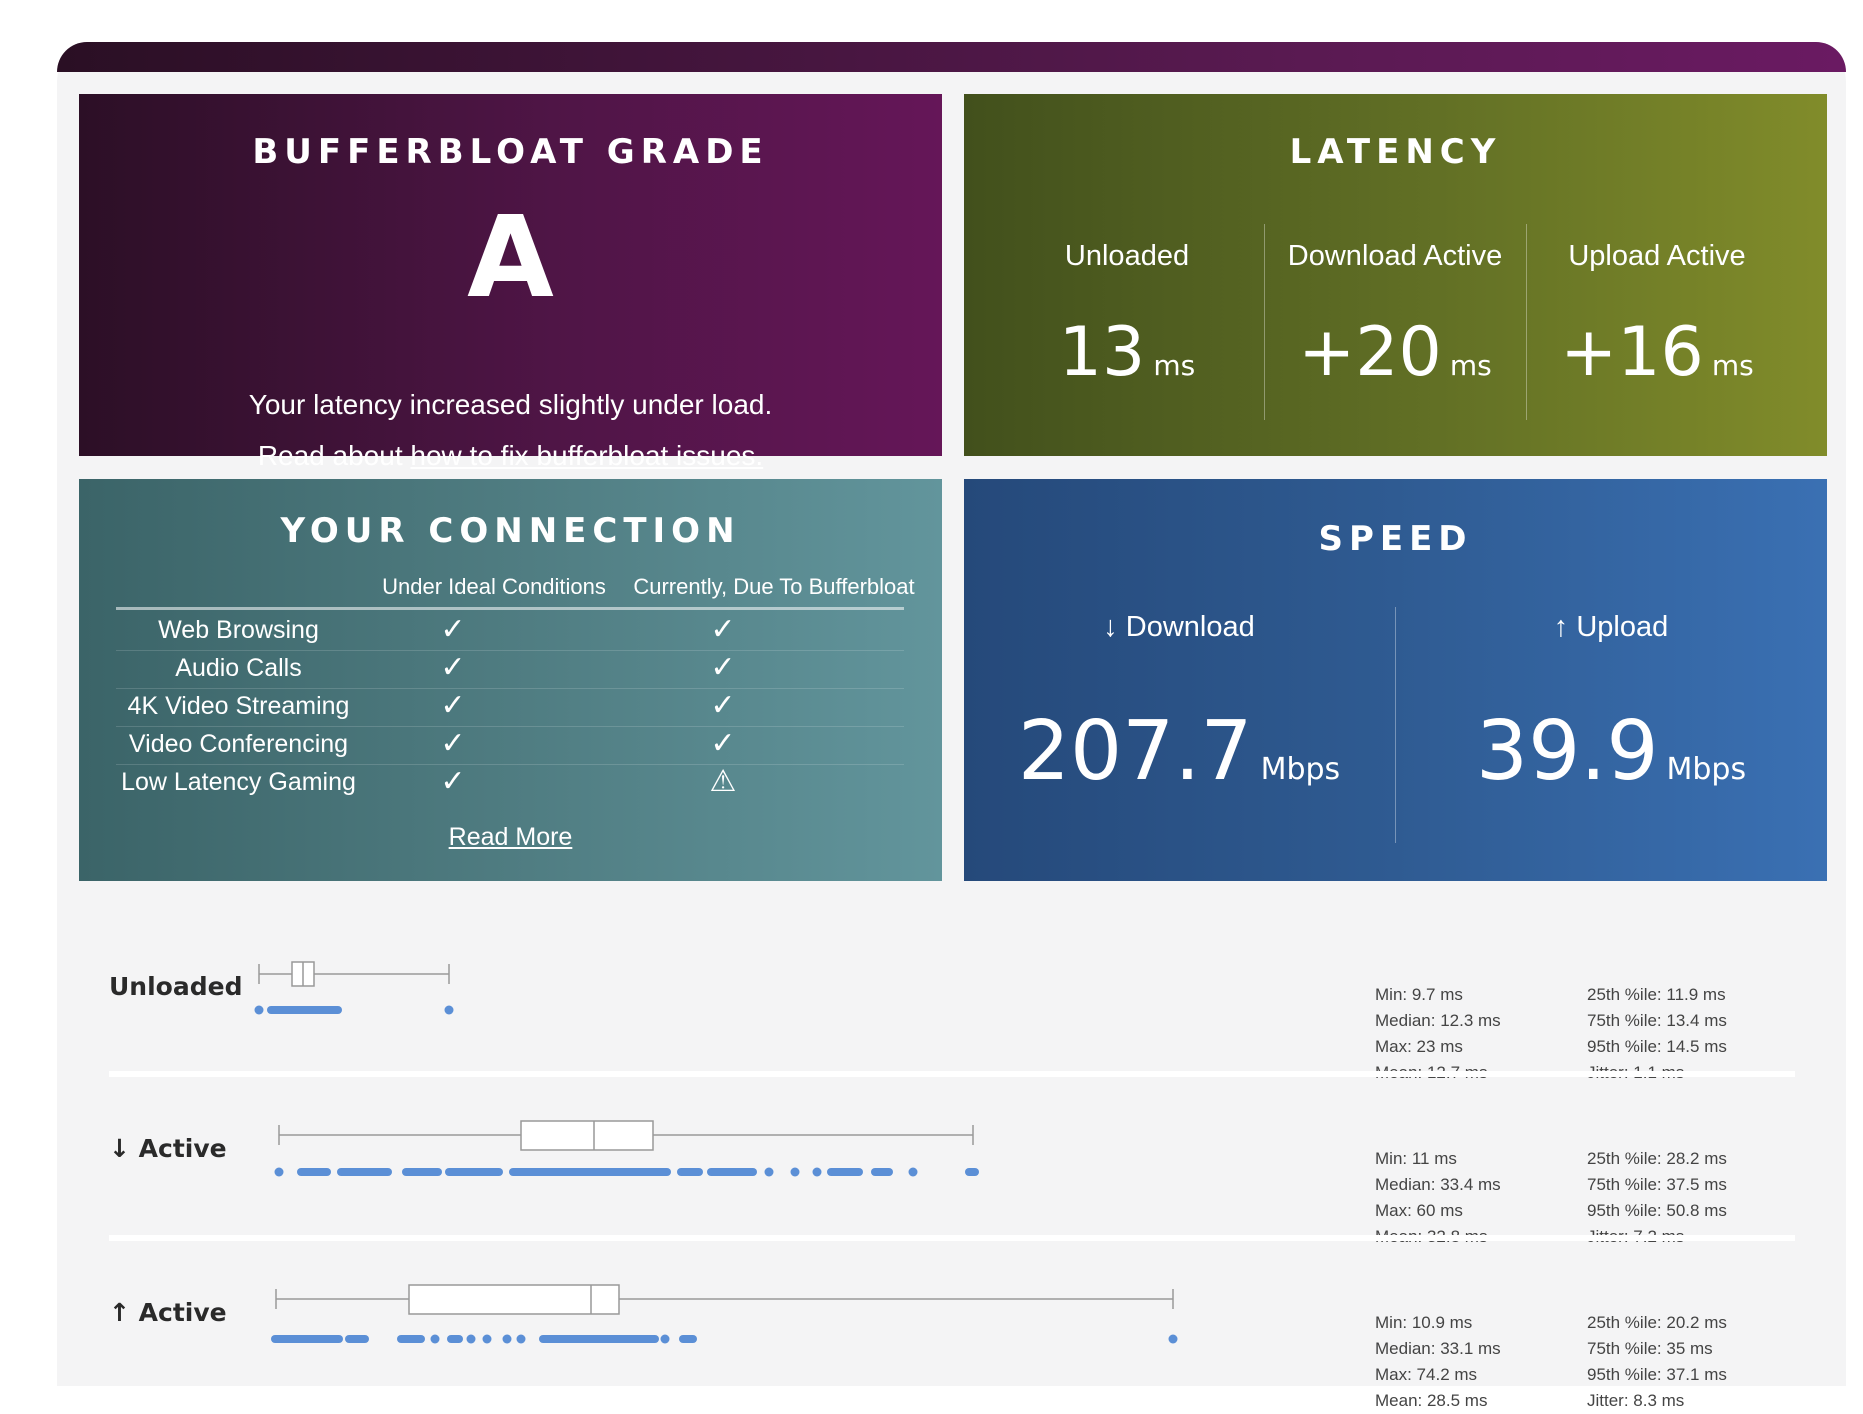  Describe the element at coordinates (1657, 1046) in the screenshot. I see `stat: 95th %ile: 14.5 ms` at that location.